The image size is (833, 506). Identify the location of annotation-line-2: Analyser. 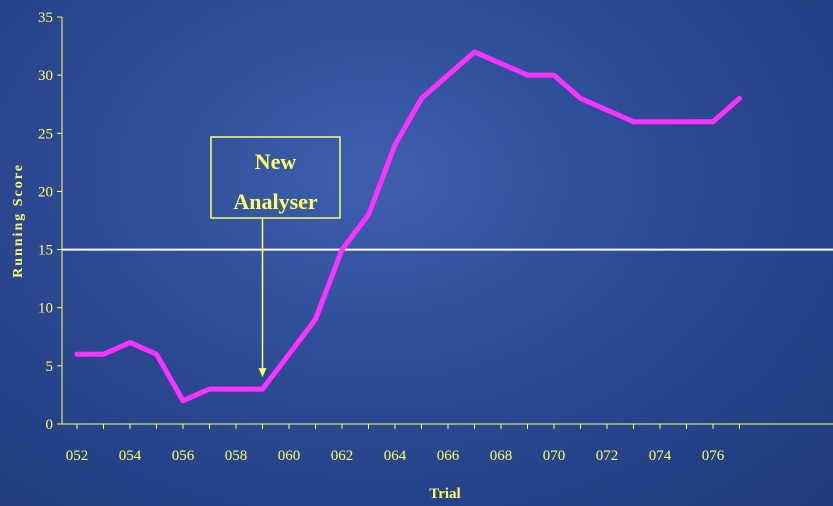
(275, 201).